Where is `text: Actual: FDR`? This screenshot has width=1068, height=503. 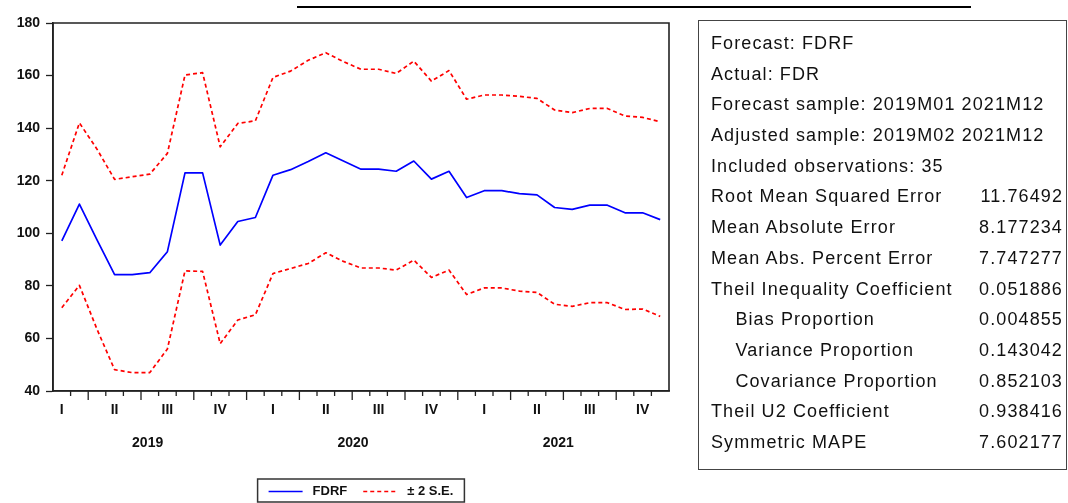
text: Actual: FDR is located at coordinates (766, 74).